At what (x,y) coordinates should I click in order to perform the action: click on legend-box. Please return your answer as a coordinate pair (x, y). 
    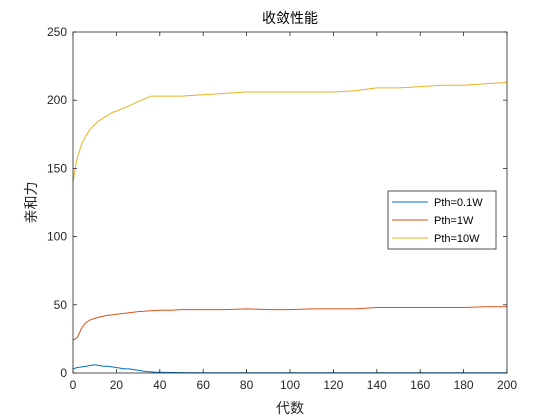
    Looking at the image, I should click on (442, 220).